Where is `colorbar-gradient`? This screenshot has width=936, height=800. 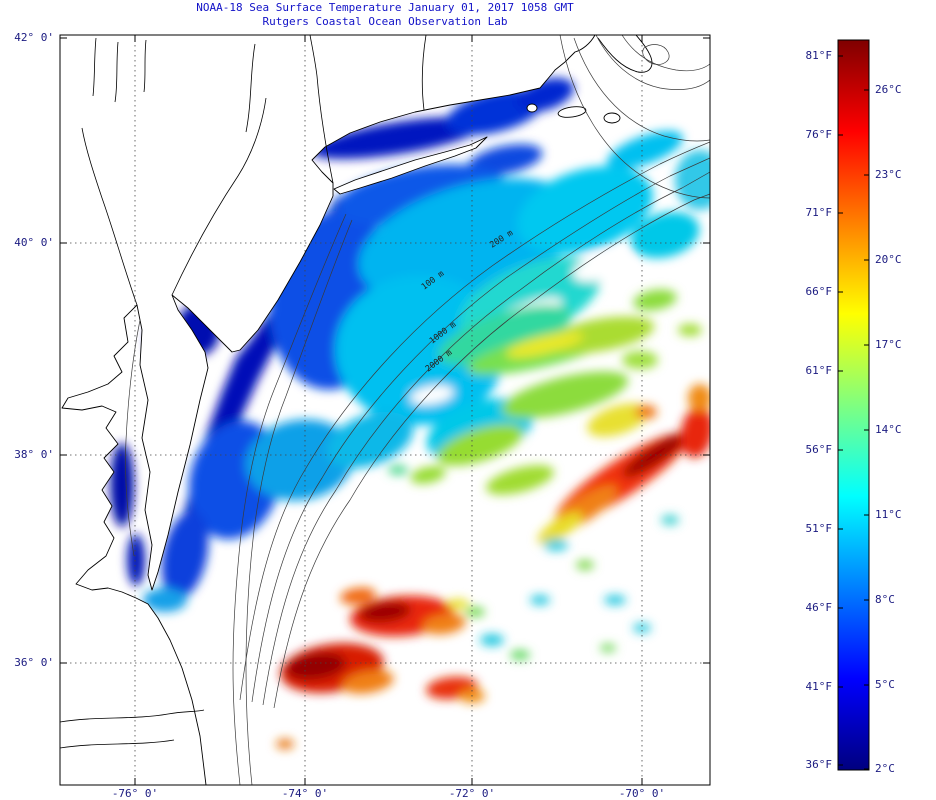 colorbar-gradient is located at coordinates (853, 405).